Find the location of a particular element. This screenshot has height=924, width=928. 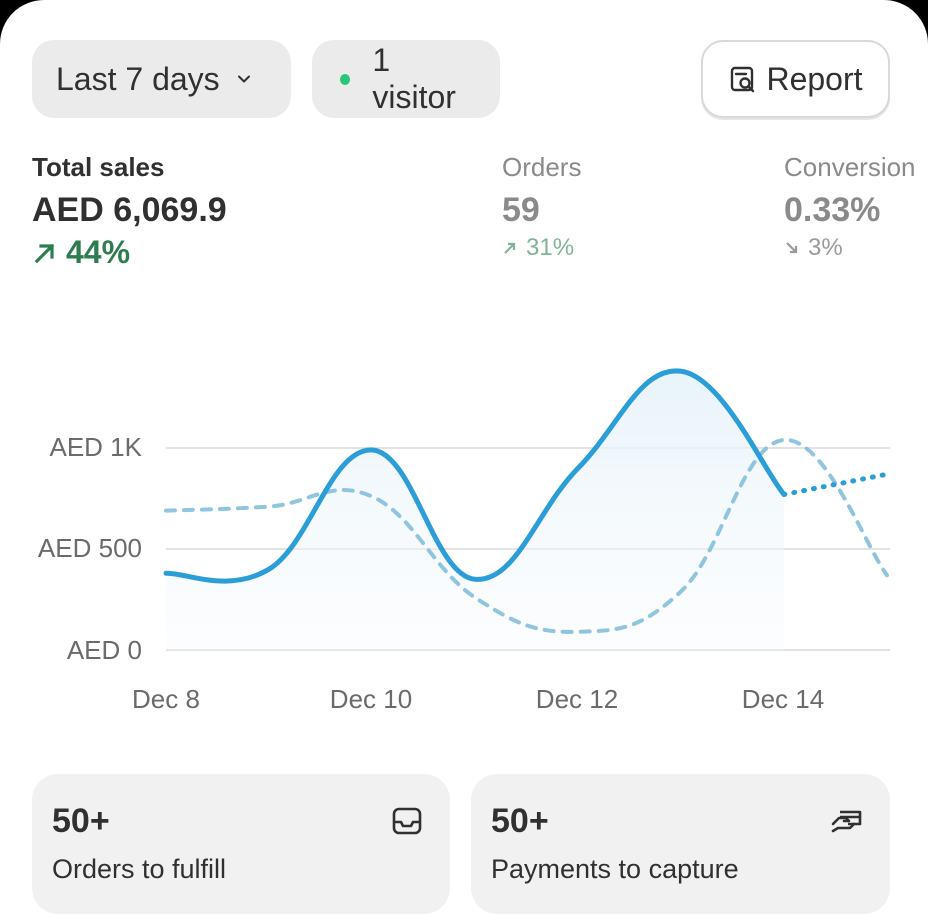

metric-value: 0.33% is located at coordinates (832, 210).